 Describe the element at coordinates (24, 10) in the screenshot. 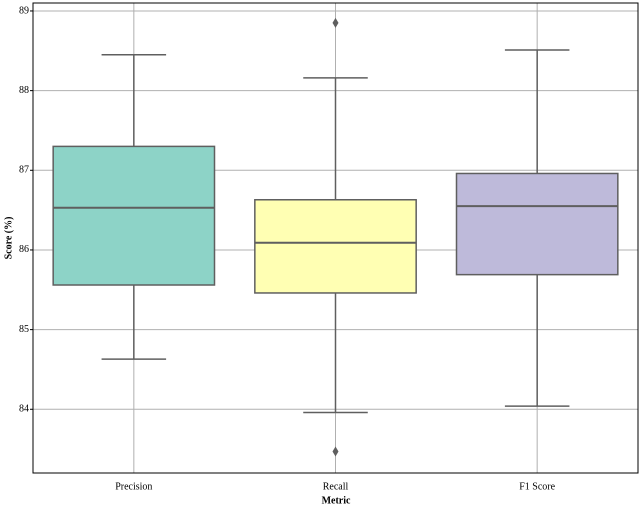

I see `y-tick-label: 89` at that location.